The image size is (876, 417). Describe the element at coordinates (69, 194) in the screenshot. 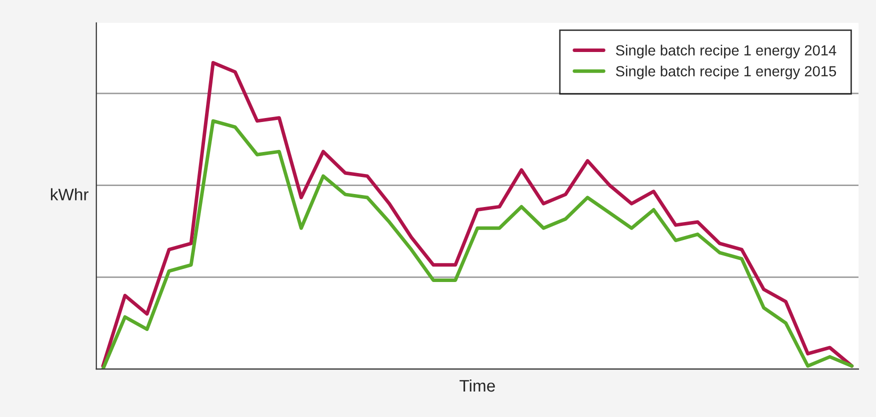

I see `y-axis-title: kWhr` at that location.